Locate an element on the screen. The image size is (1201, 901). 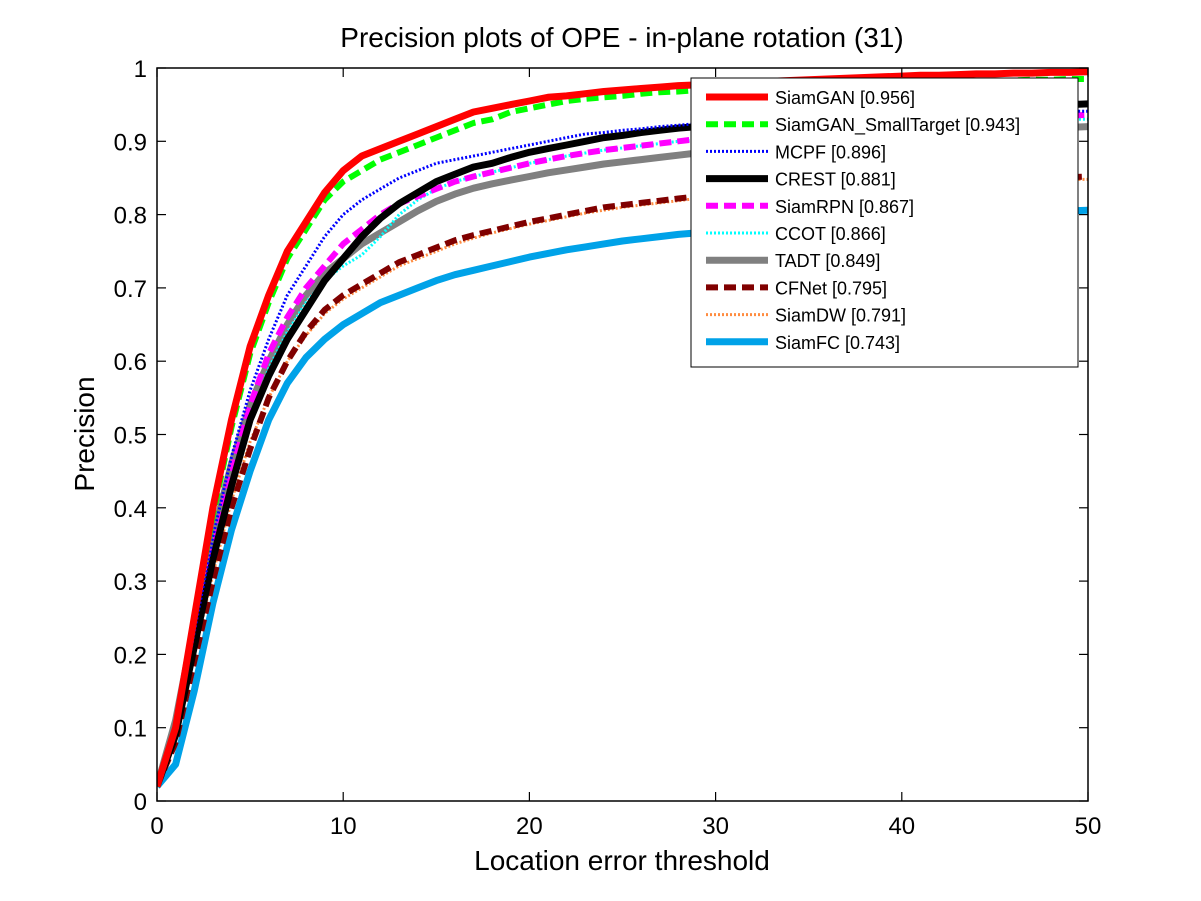
y-axis-label: Precision is located at coordinates (84, 433).